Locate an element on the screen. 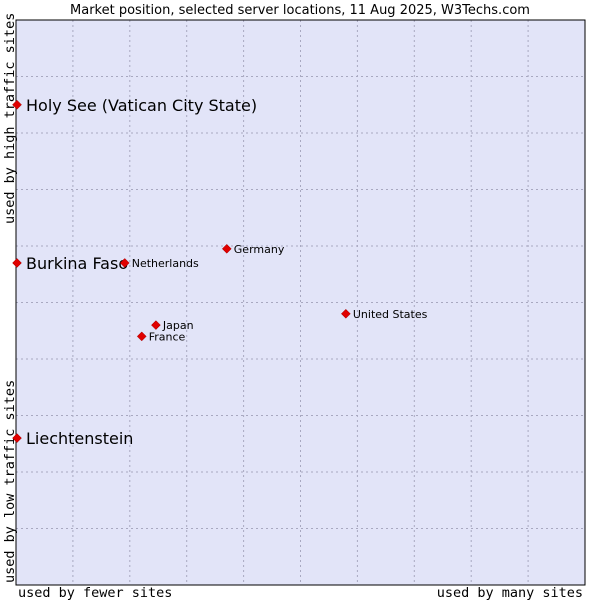 The image size is (600, 600). data-point-label: United States is located at coordinates (390, 314).